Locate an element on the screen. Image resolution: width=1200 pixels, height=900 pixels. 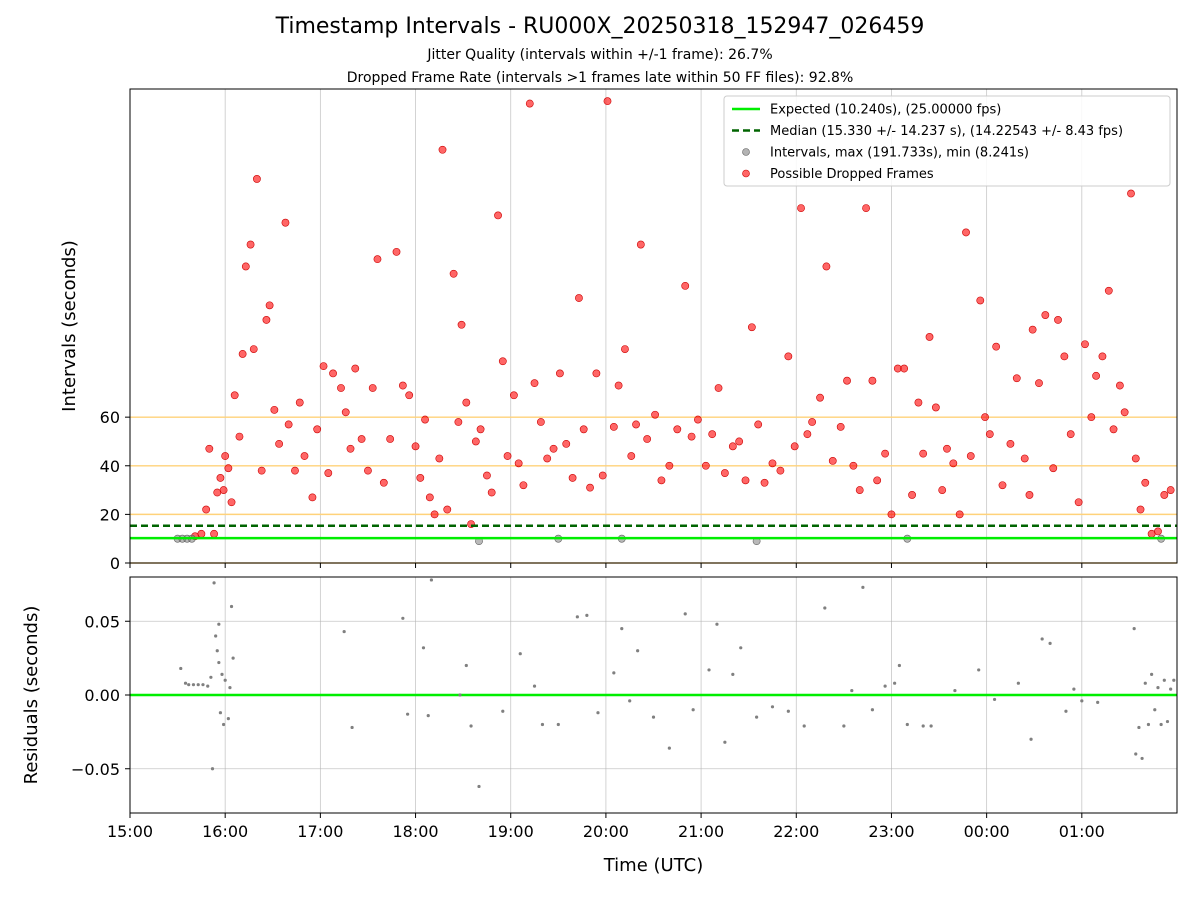
top-plot-lines is located at coordinates (653, 532).